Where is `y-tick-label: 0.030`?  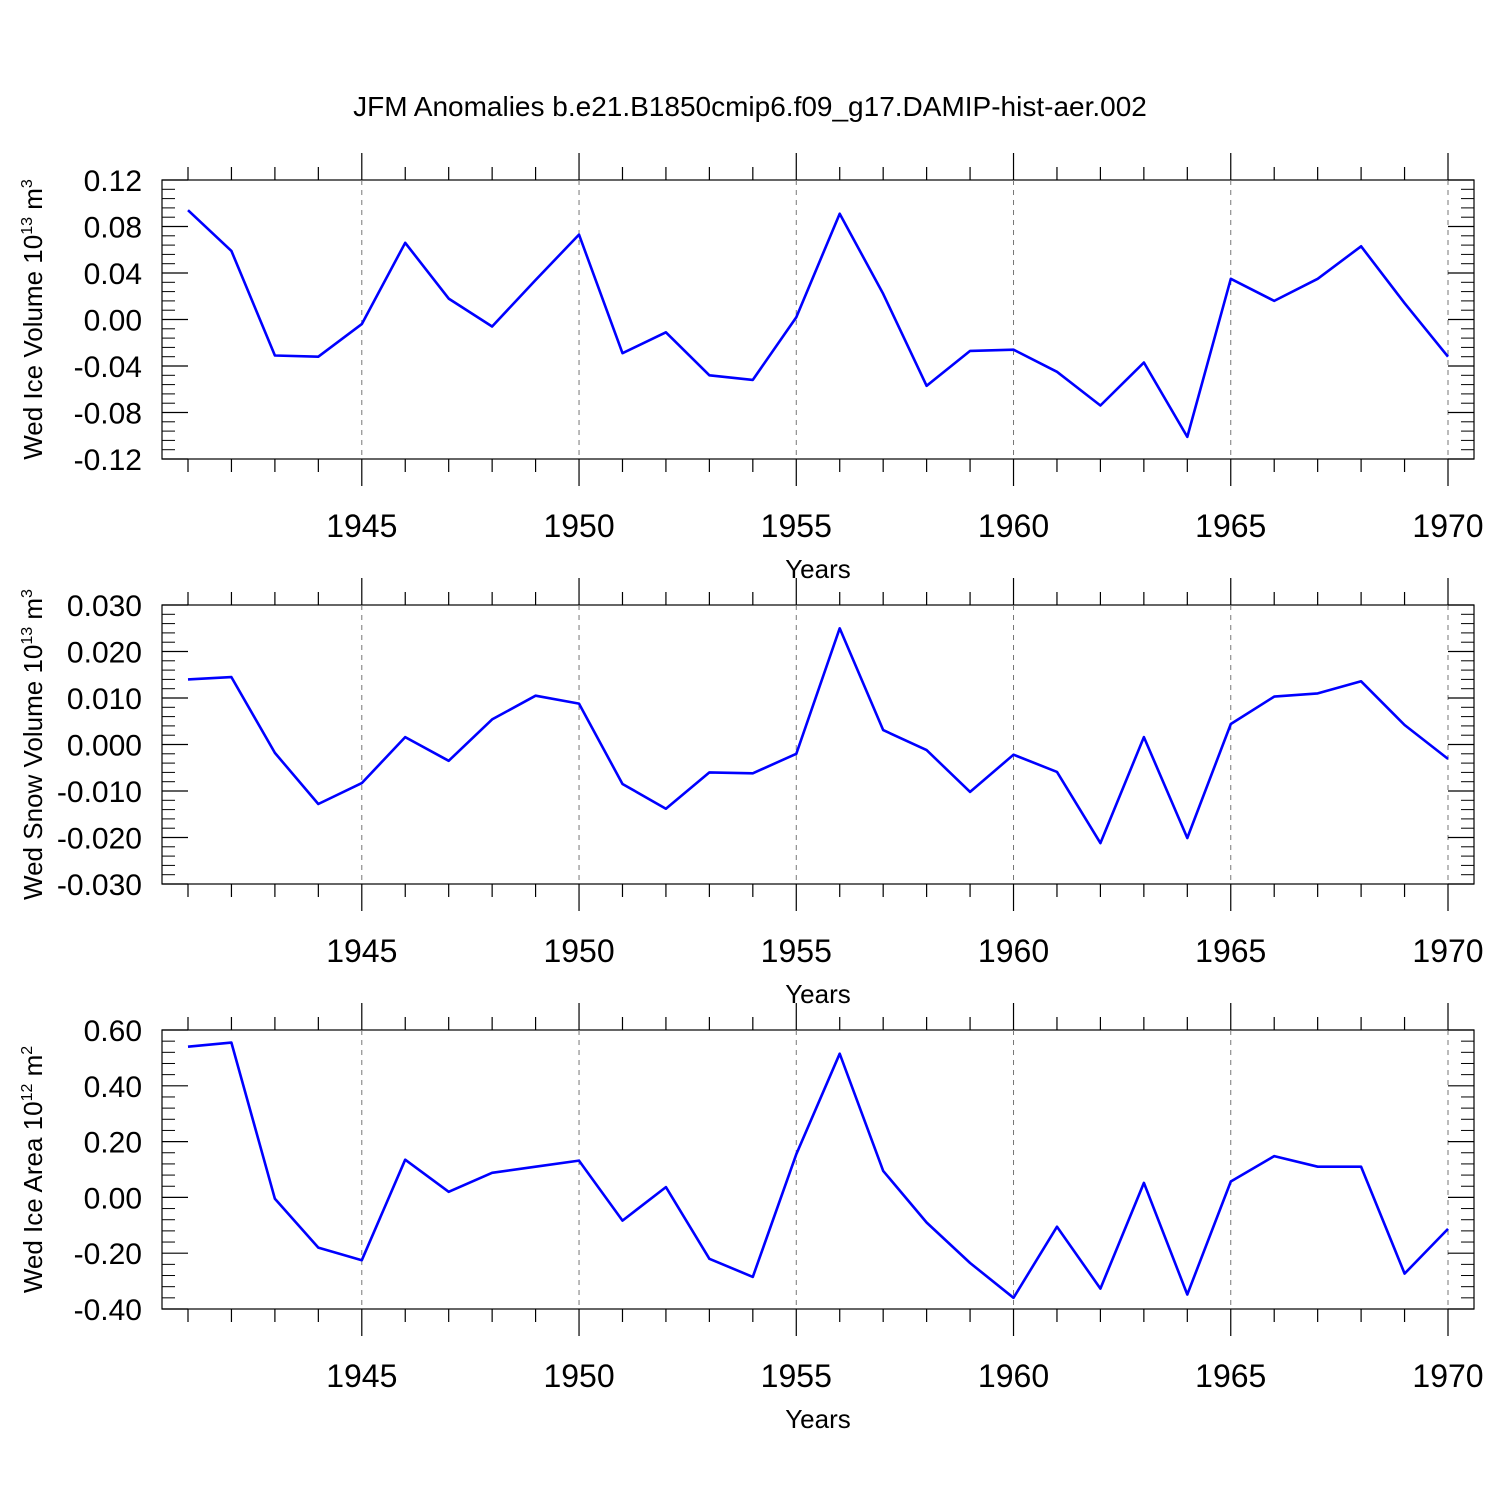 y-tick-label: 0.030 is located at coordinates (104, 606).